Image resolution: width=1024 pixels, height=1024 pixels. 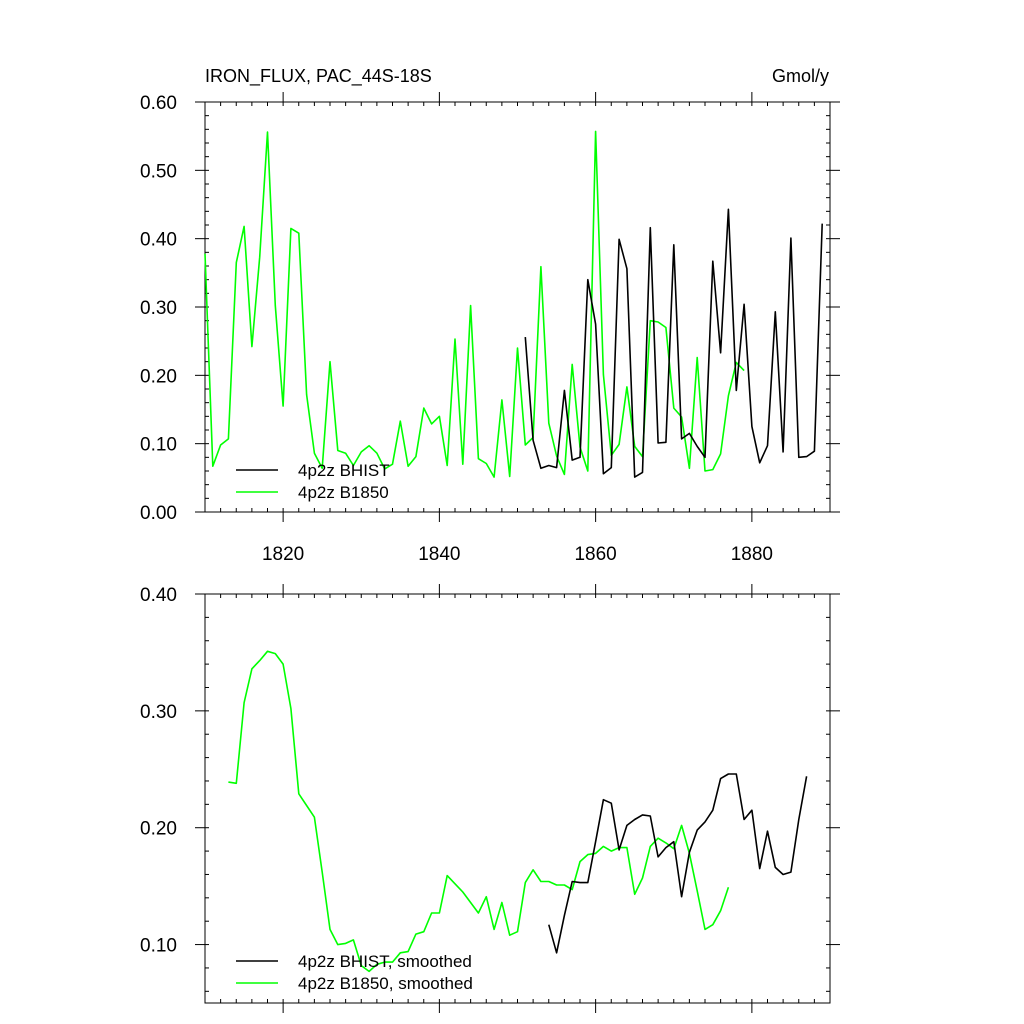 What do you see at coordinates (385, 961) in the screenshot?
I see `legend-label: 4p2z BHIST, smoothed` at bounding box center [385, 961].